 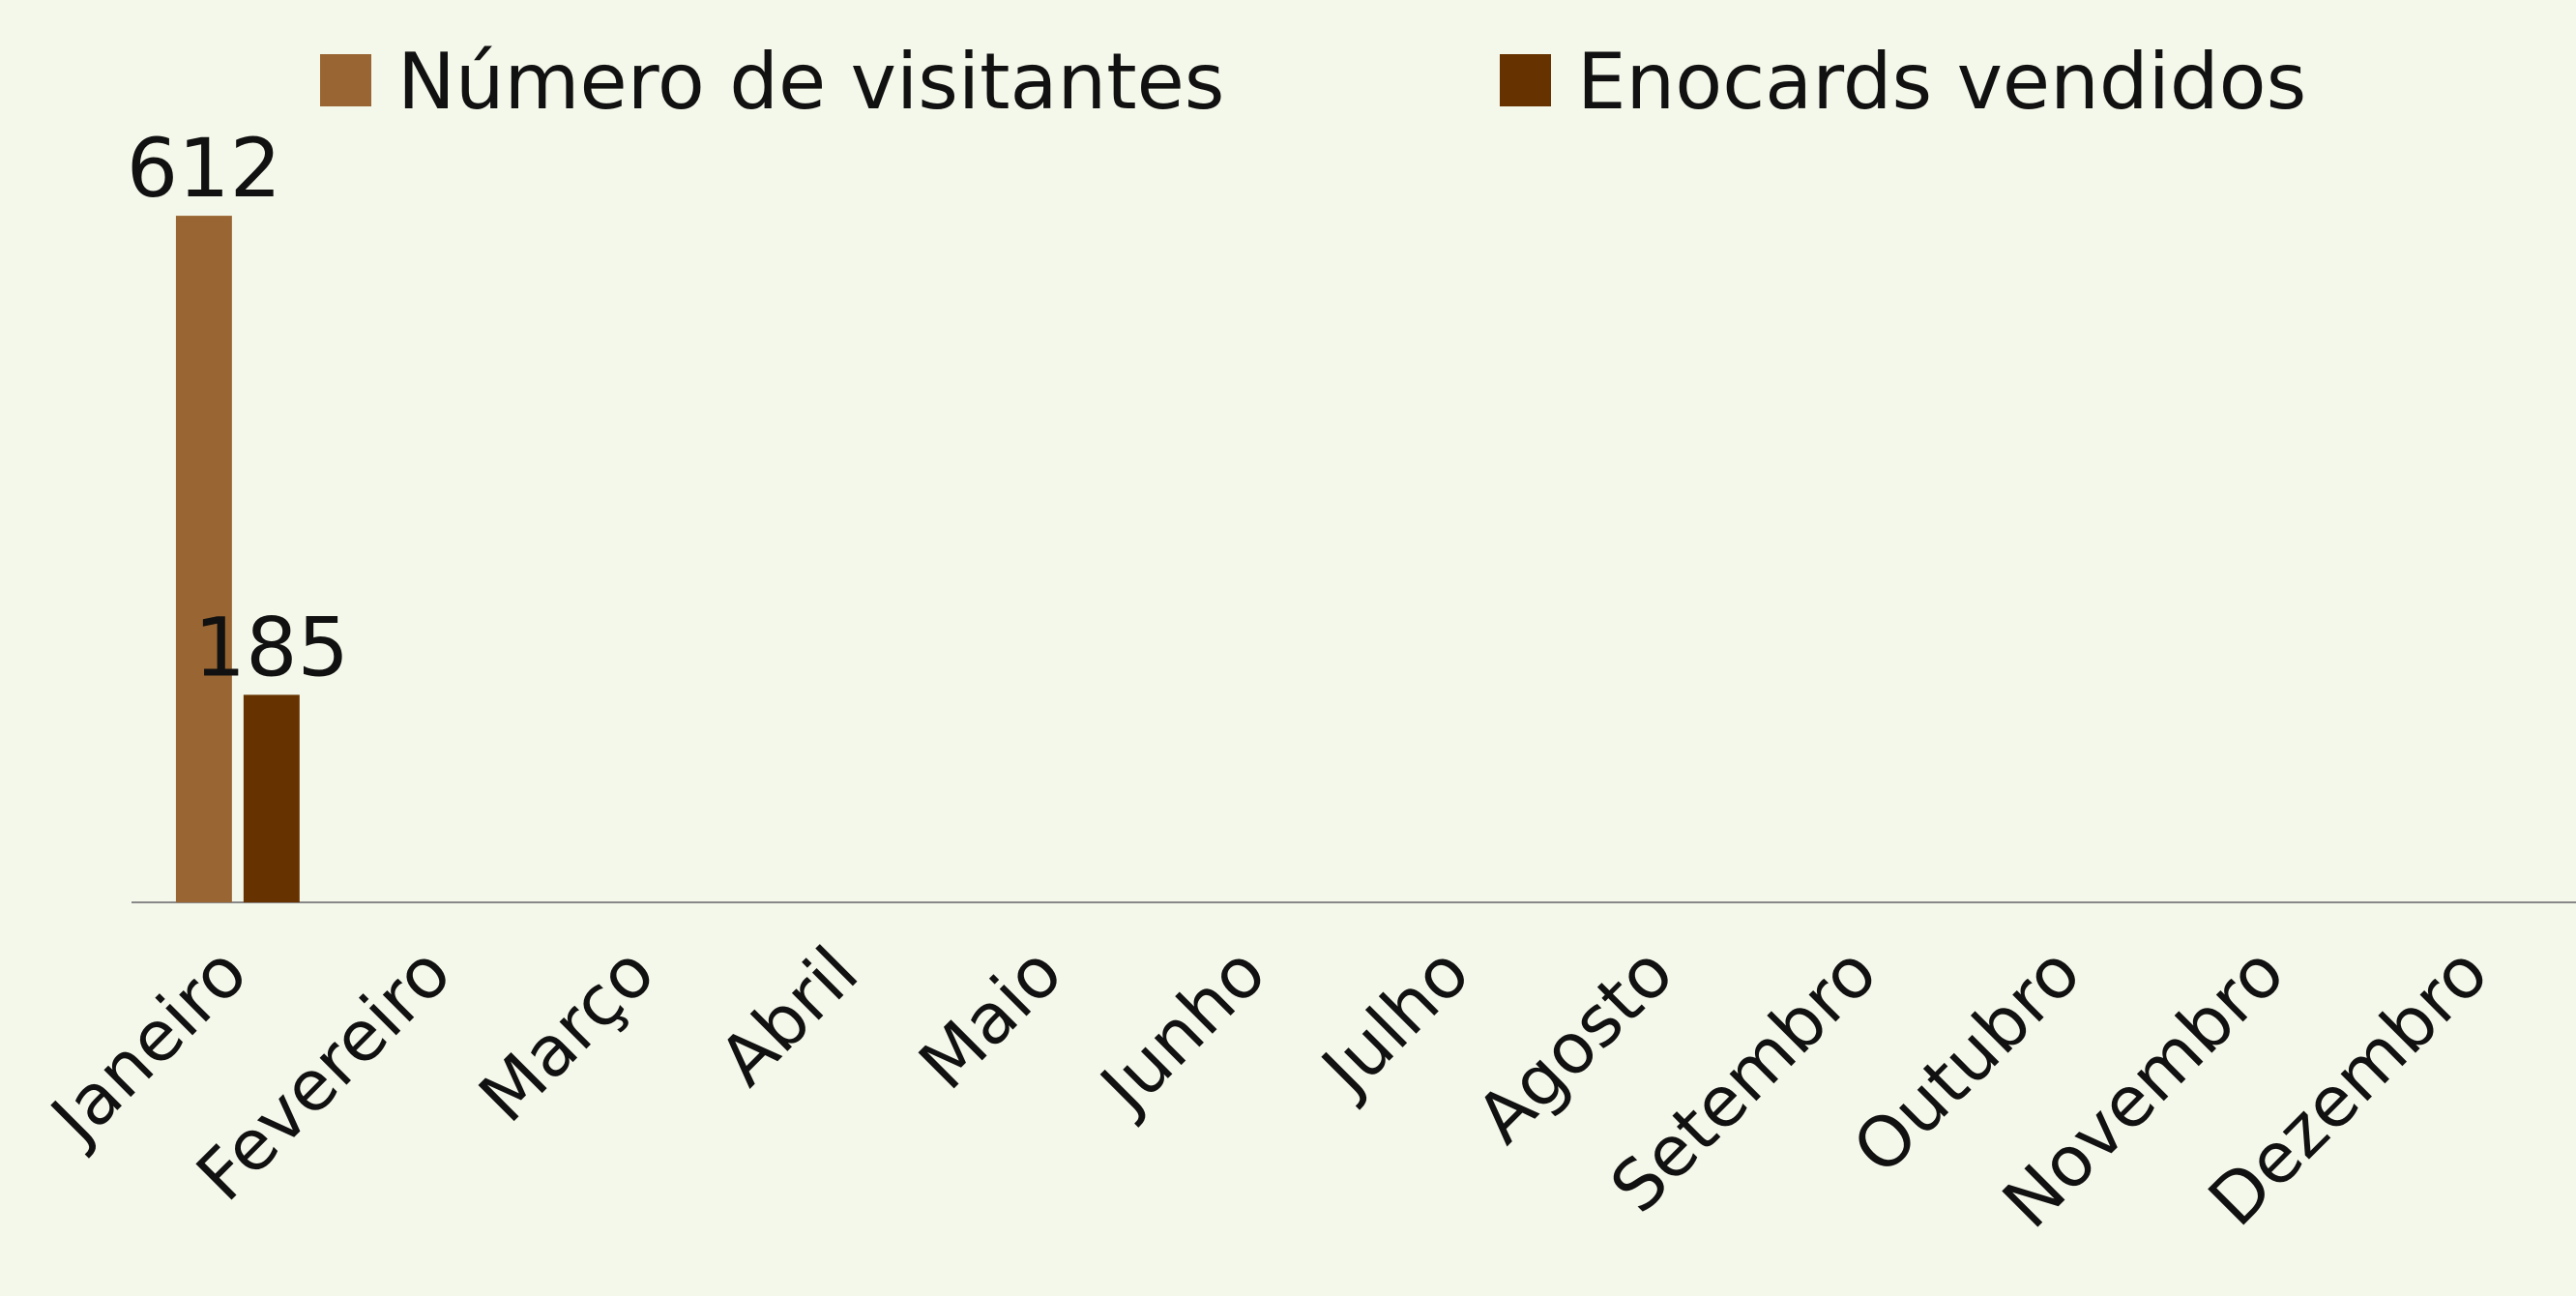 I want to click on data-label: 185, so click(x=271, y=647).